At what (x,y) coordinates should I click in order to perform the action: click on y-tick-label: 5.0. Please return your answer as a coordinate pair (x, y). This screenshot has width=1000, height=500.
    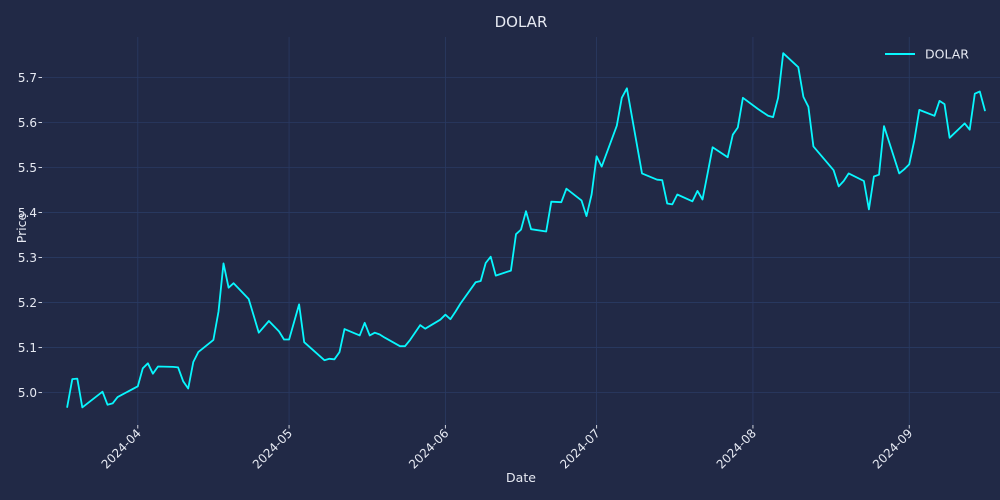
    Looking at the image, I should click on (27, 393).